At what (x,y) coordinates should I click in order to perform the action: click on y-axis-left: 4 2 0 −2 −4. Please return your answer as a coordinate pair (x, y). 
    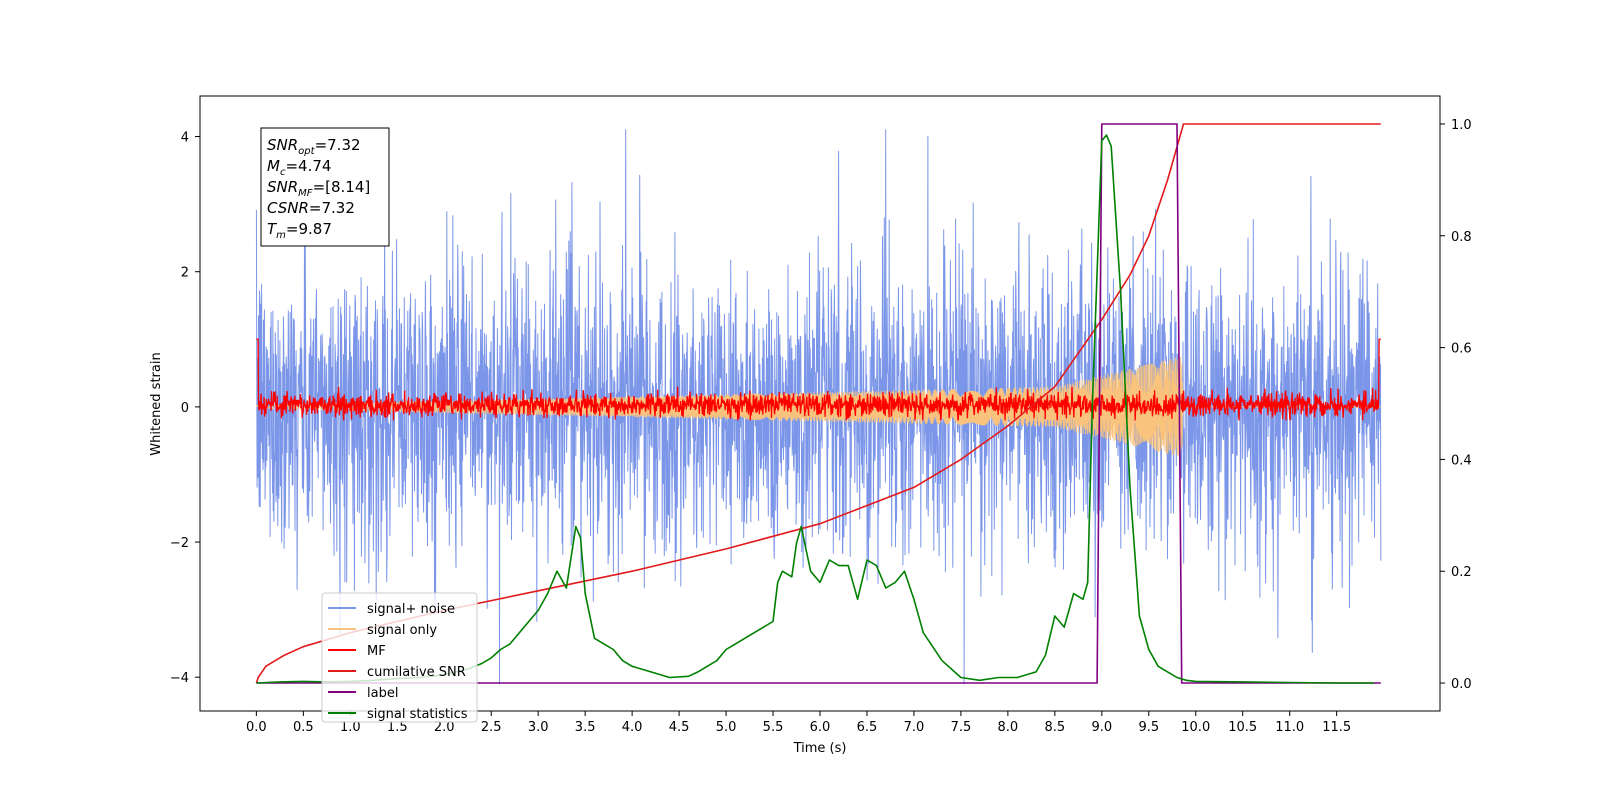
    Looking at the image, I should click on (185, 408).